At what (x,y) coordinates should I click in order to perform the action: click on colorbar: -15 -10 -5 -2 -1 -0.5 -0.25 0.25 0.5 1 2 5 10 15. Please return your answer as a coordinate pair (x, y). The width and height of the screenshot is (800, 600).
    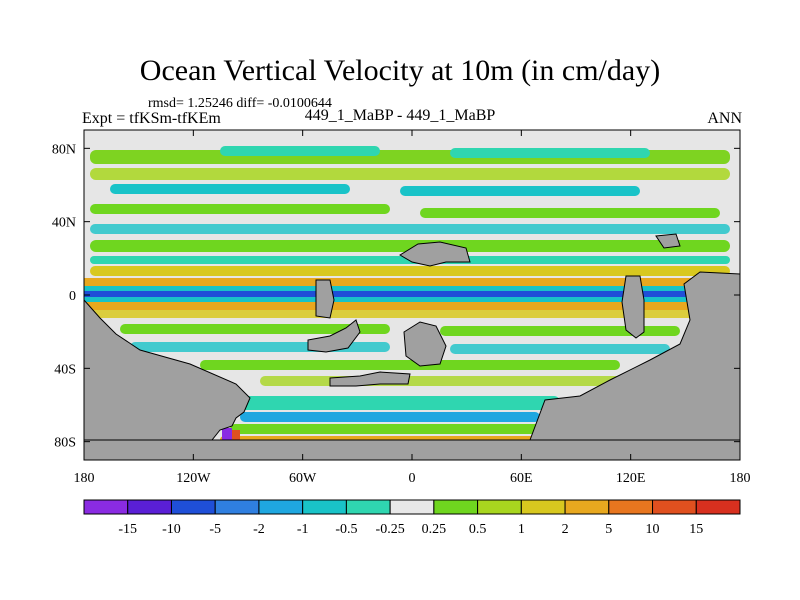
    Looking at the image, I should click on (412, 518).